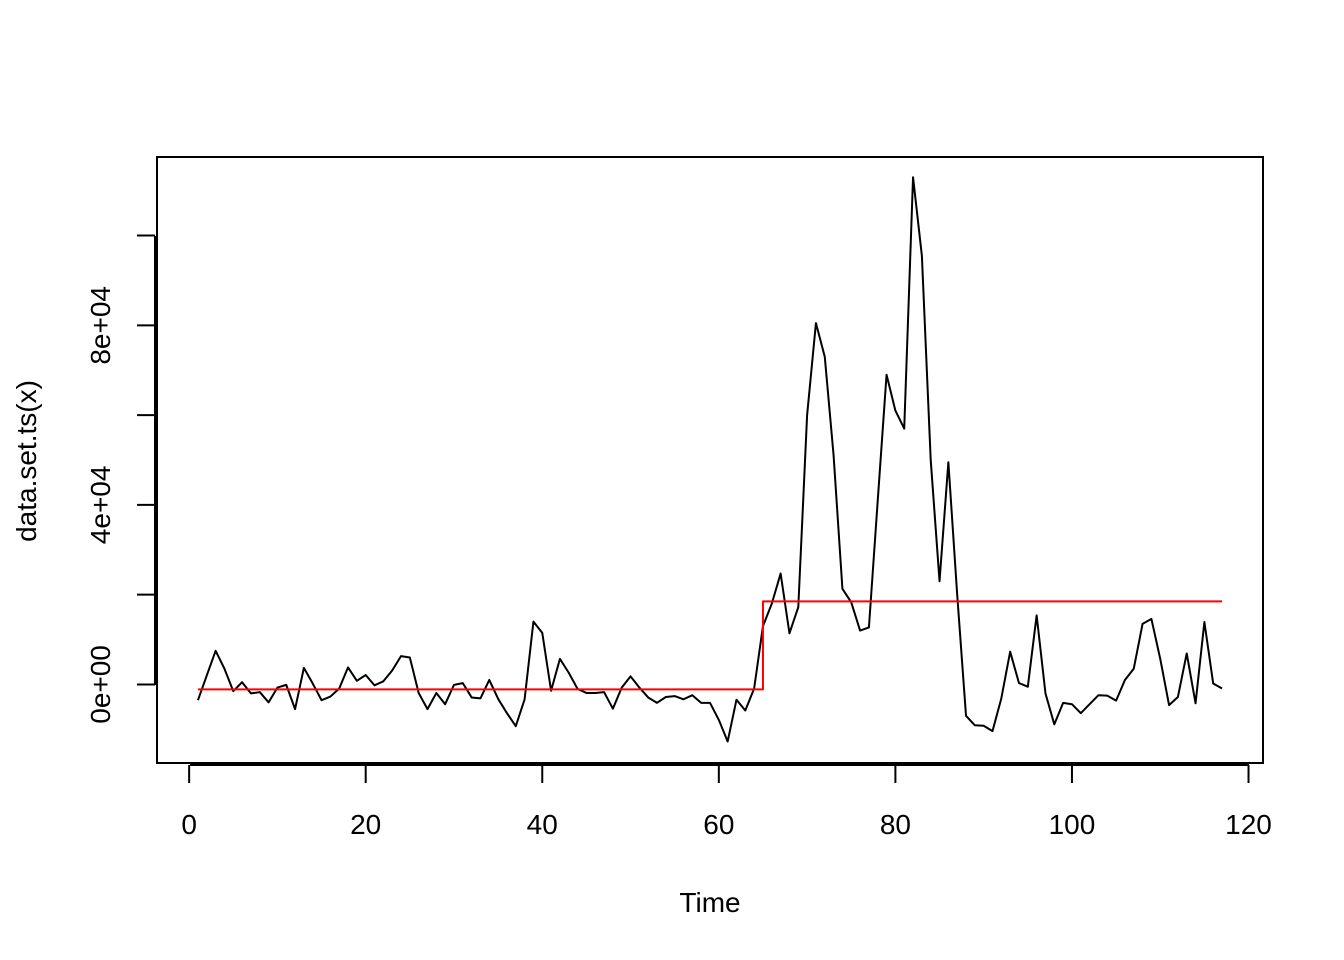 The image size is (1344, 960). What do you see at coordinates (710, 645) in the screenshot?
I see `series-line-step-mean` at bounding box center [710, 645].